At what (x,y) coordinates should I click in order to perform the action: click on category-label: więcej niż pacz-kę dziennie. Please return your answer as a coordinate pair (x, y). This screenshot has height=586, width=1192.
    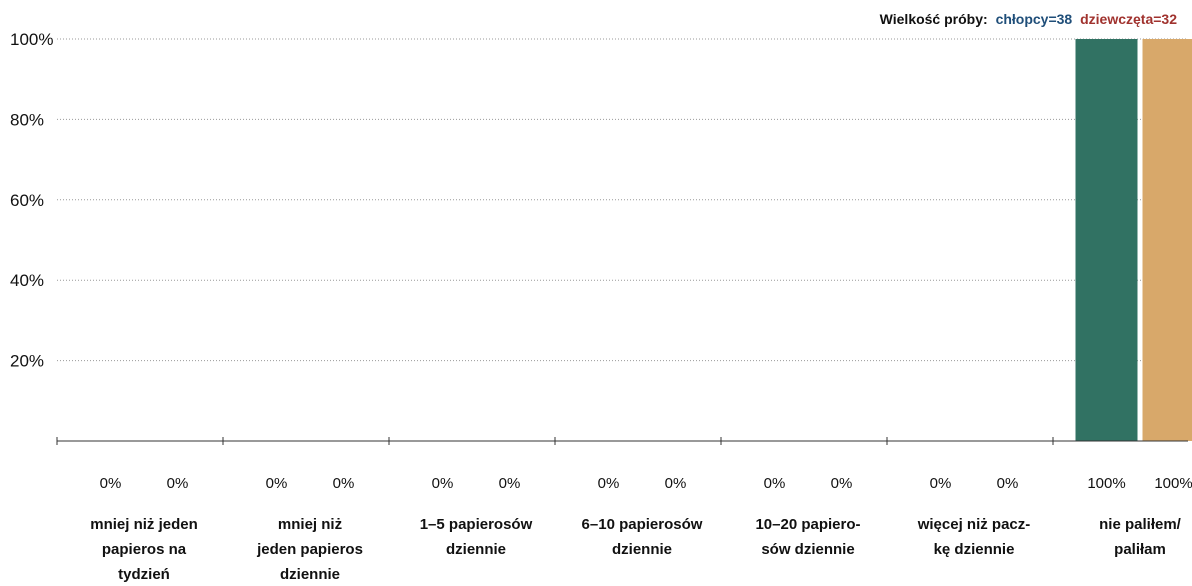
    Looking at the image, I should click on (974, 537).